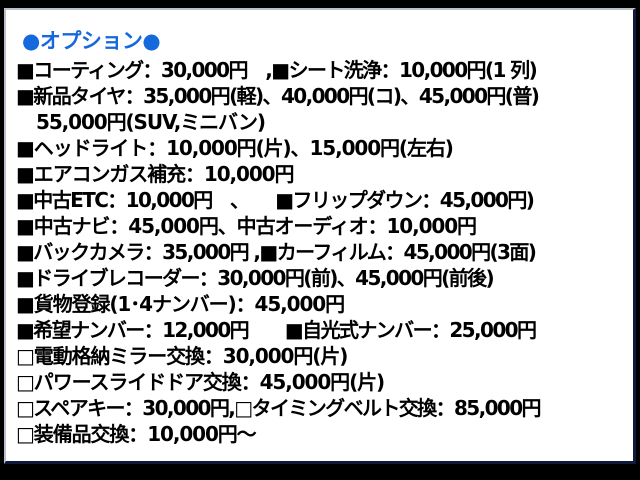 The height and width of the screenshot is (480, 640). I want to click on list-item: □パワースライドドア交換：45,000円(片), so click(200, 382).